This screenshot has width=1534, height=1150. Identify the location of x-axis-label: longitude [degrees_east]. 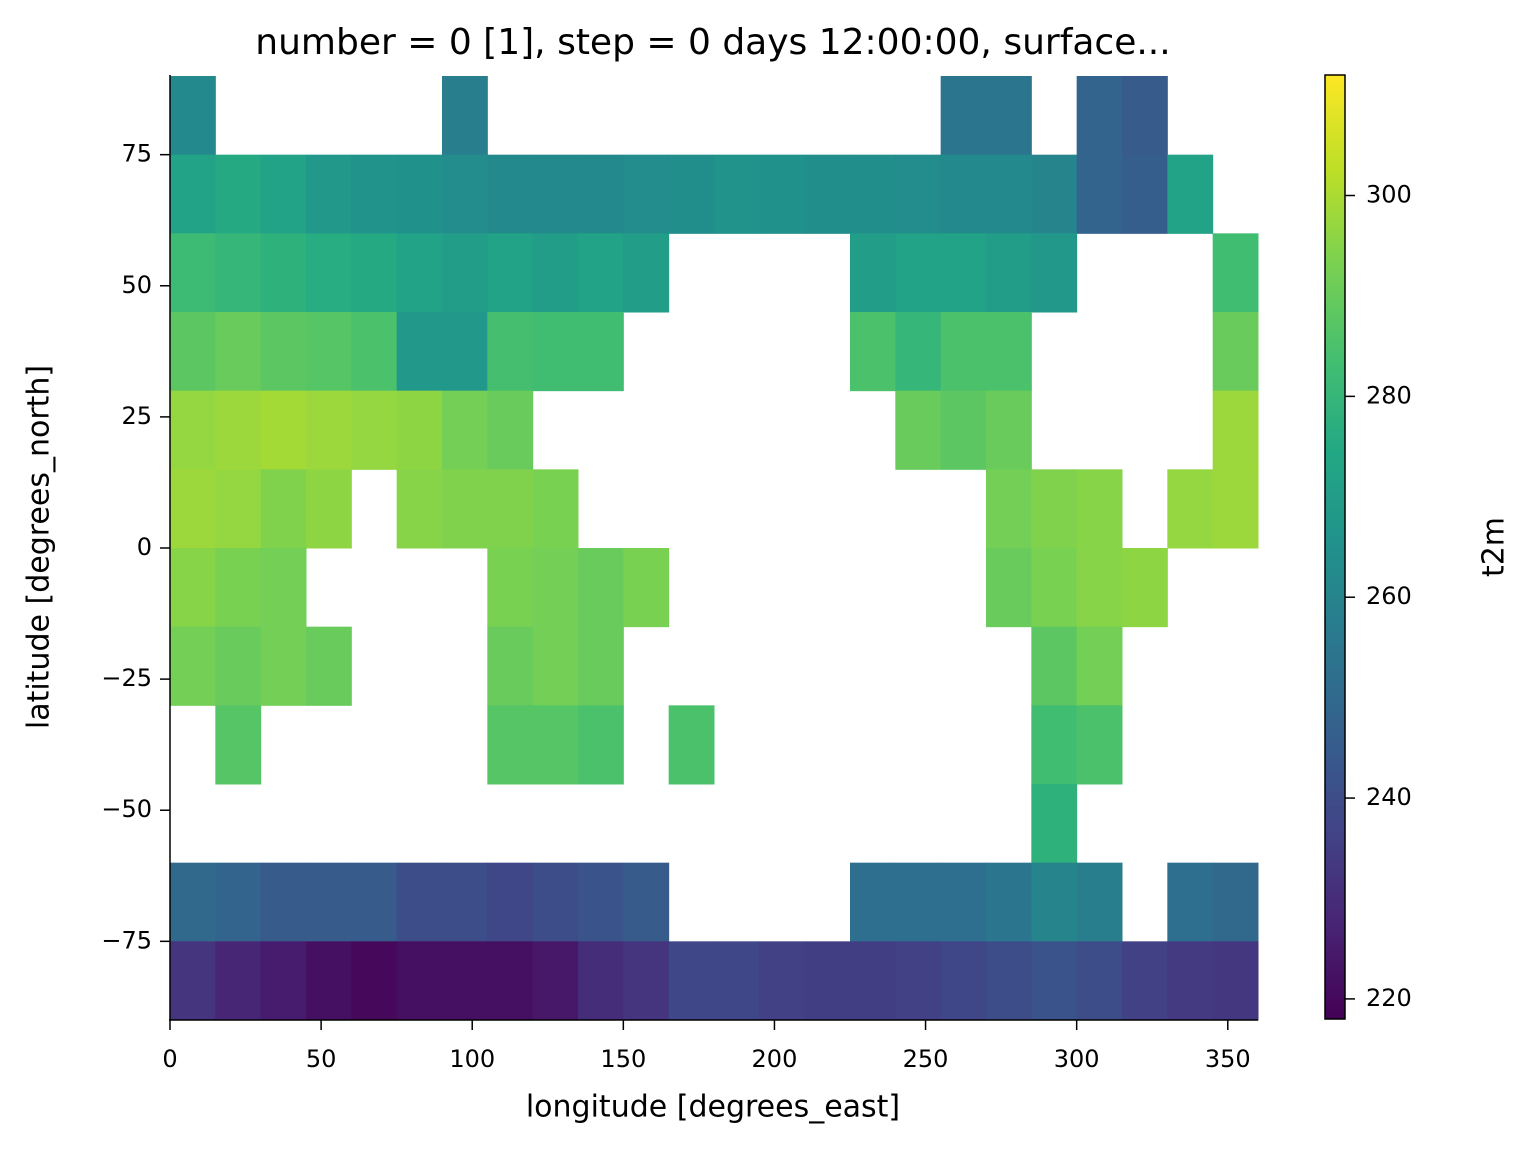
(713, 1107).